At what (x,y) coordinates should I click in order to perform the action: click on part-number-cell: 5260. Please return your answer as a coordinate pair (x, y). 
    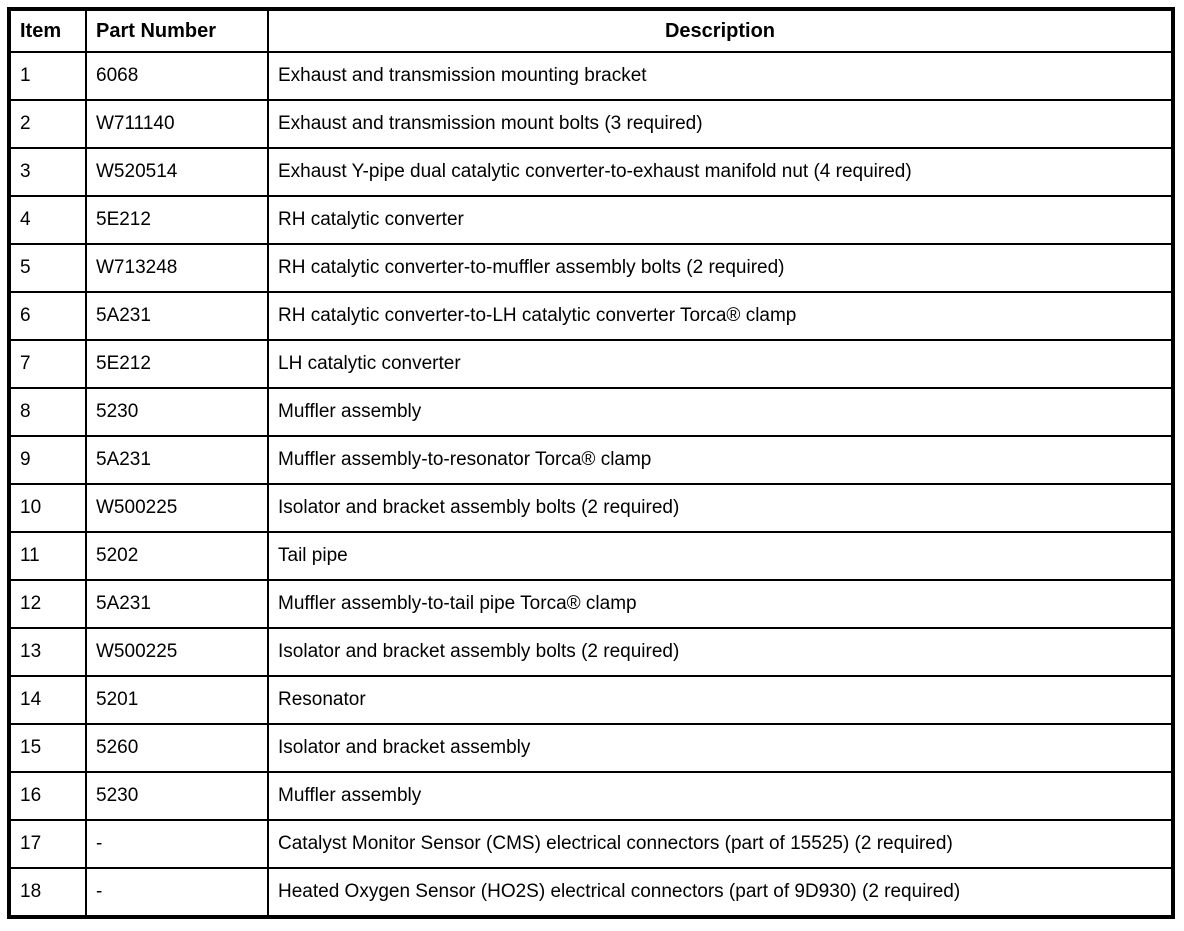
    Looking at the image, I should click on (177, 748).